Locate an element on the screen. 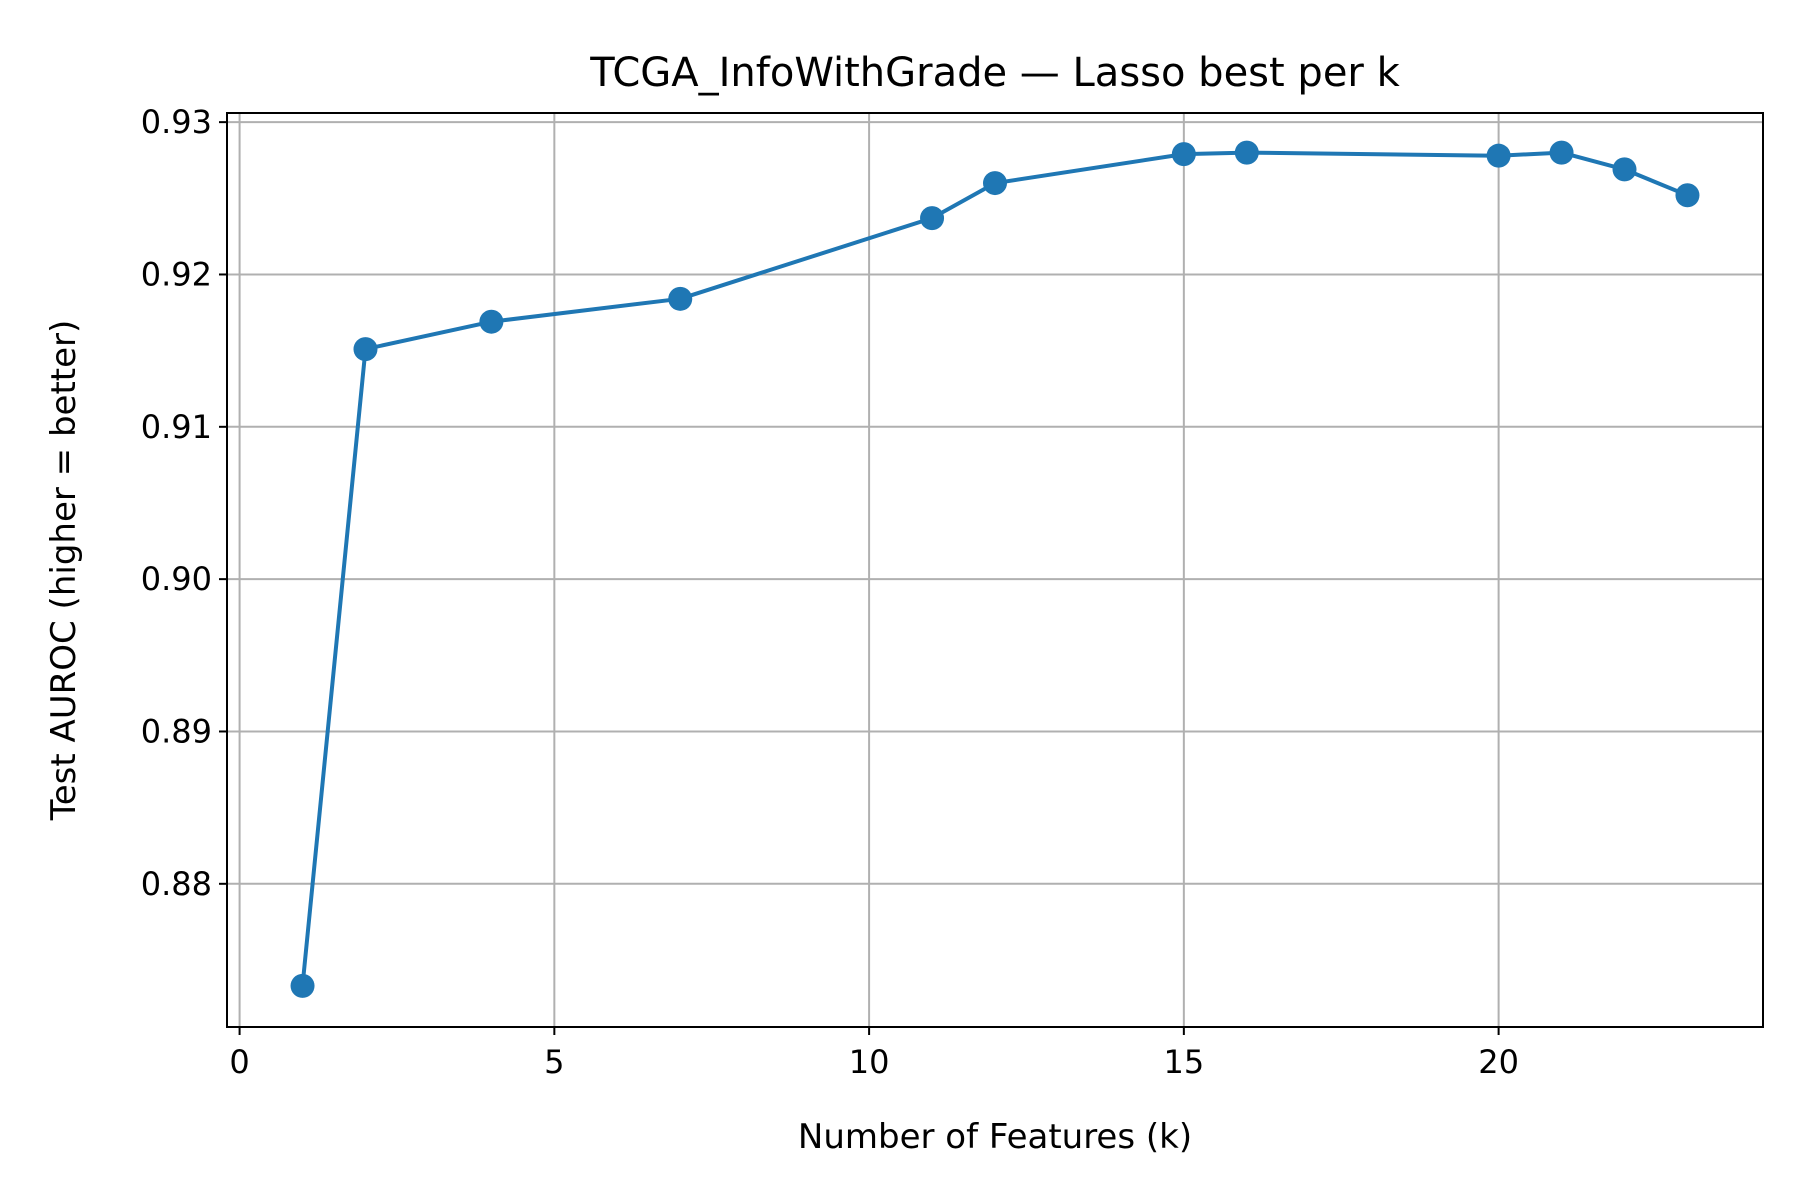 This screenshot has width=1800, height=1200. x-tick-label: 15 is located at coordinates (1183, 1062).